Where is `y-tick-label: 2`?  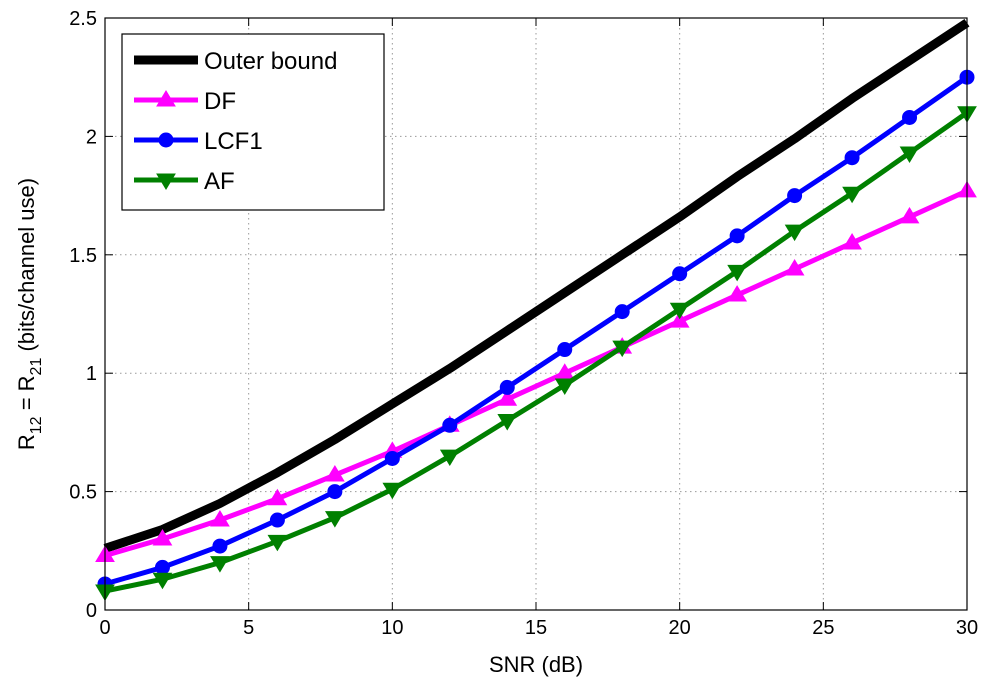
y-tick-label: 2 is located at coordinates (91, 137).